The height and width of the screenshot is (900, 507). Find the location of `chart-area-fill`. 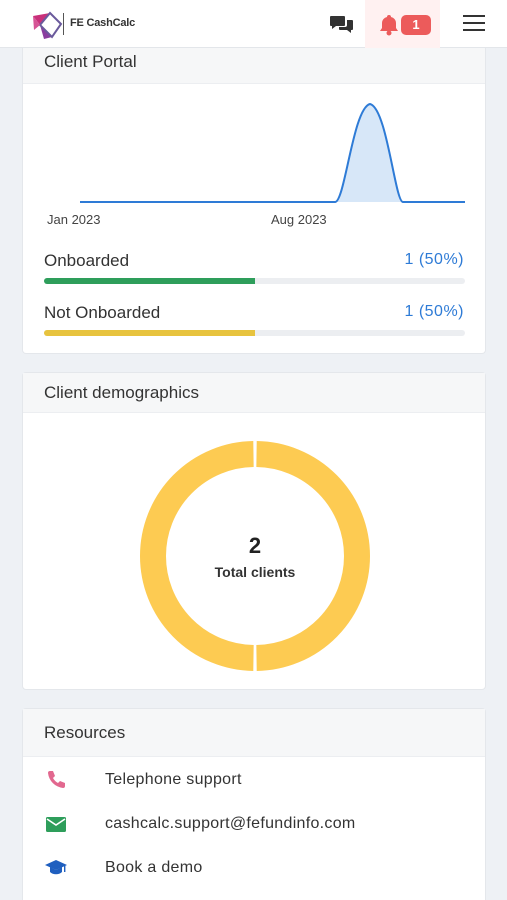

chart-area-fill is located at coordinates (369, 153).